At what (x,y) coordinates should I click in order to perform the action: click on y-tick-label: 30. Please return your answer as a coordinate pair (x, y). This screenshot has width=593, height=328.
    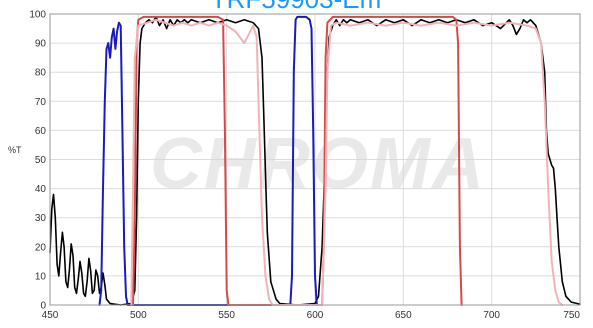
    Looking at the image, I should click on (41, 218).